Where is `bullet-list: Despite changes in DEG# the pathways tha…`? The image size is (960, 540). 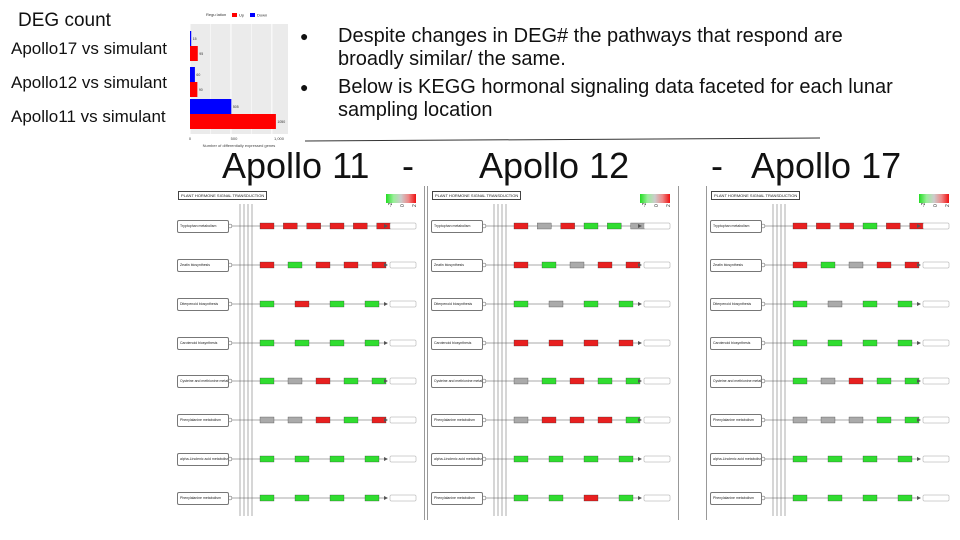
bullet-list: Despite changes in DEG# the pathways tha… is located at coordinates (600, 76).